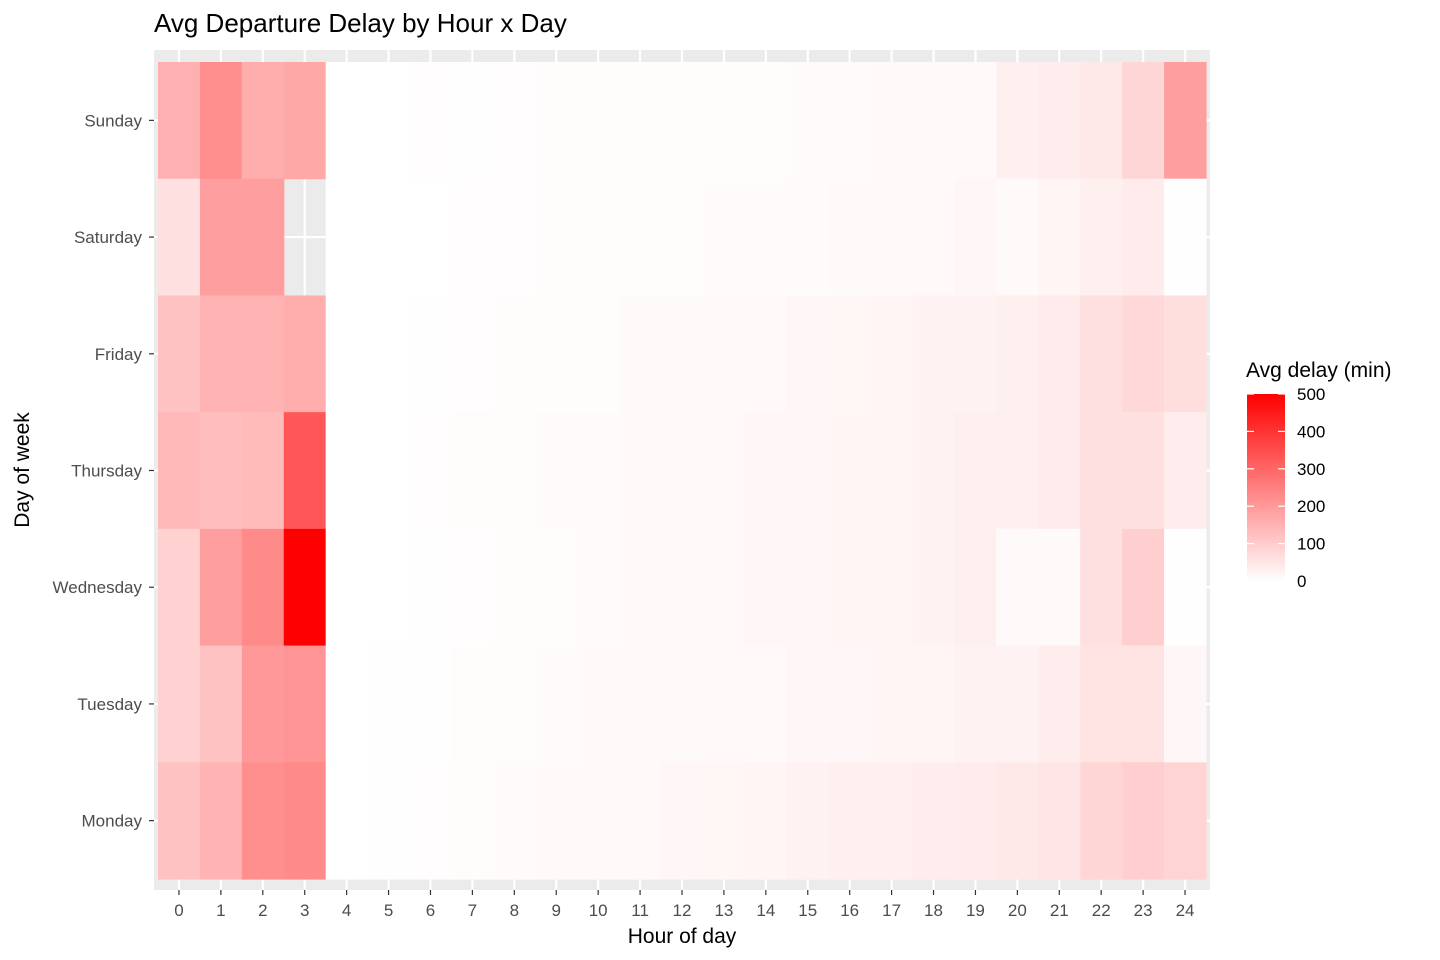 The height and width of the screenshot is (960, 1440). Describe the element at coordinates (304, 910) in the screenshot. I see `x-tick-label: 3` at that location.